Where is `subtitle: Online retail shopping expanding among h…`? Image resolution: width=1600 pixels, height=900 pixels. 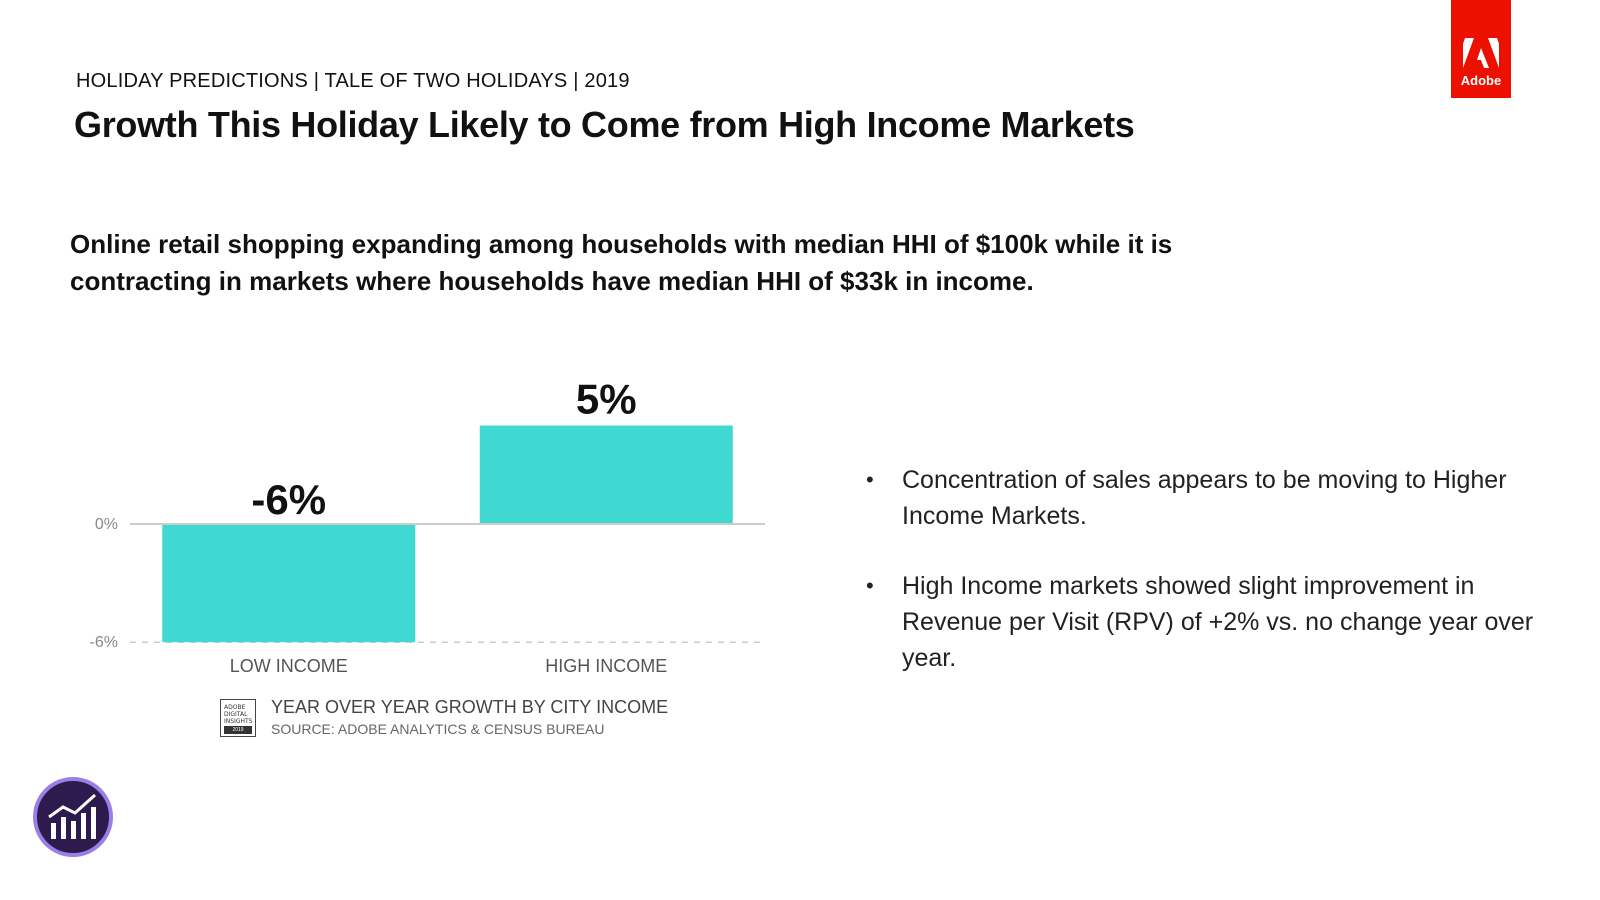 subtitle: Online retail shopping expanding among h… is located at coordinates (621, 262).